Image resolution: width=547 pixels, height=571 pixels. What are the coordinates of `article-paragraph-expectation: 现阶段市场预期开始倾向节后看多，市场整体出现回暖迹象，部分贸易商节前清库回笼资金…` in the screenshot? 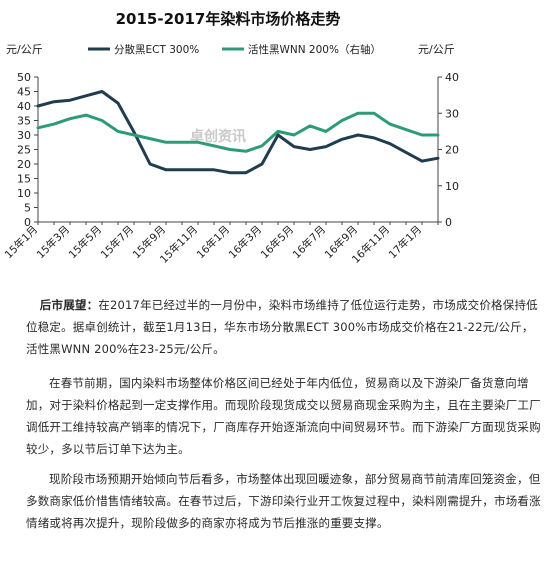 It's located at (283, 501).